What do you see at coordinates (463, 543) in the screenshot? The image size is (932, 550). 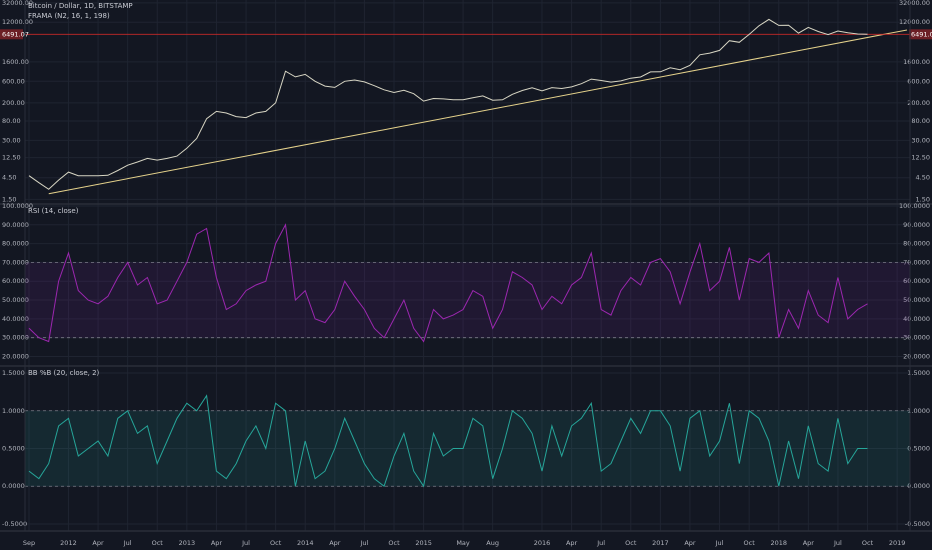 I see `x-tick-label: May` at bounding box center [463, 543].